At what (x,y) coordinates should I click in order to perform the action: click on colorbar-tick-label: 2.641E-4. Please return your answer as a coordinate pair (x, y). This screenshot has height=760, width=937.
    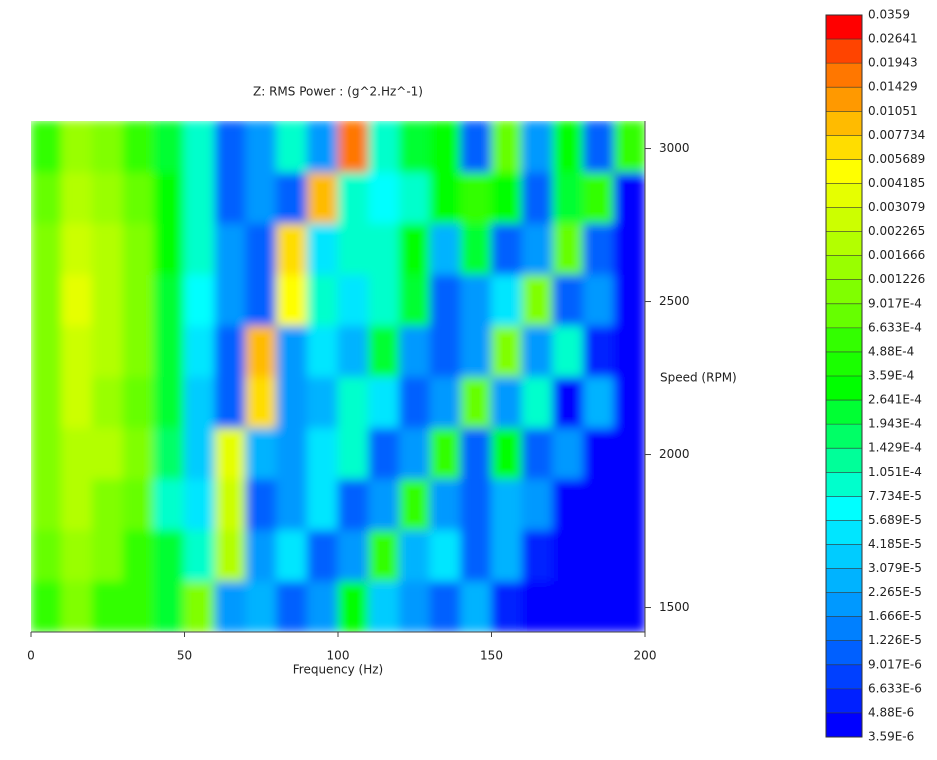
    Looking at the image, I should click on (895, 400).